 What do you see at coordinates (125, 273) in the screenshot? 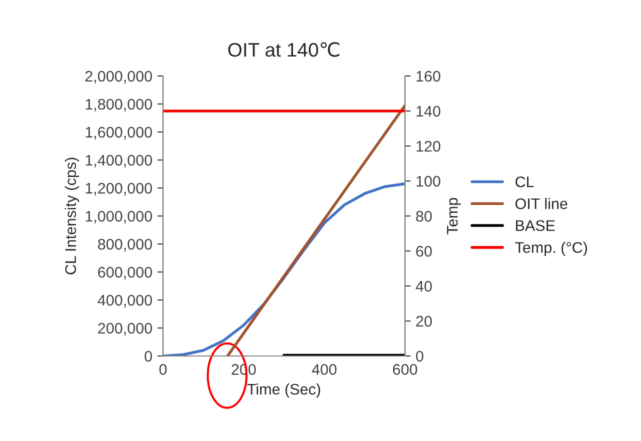
I see `y-tick-label: 600,000` at bounding box center [125, 273].